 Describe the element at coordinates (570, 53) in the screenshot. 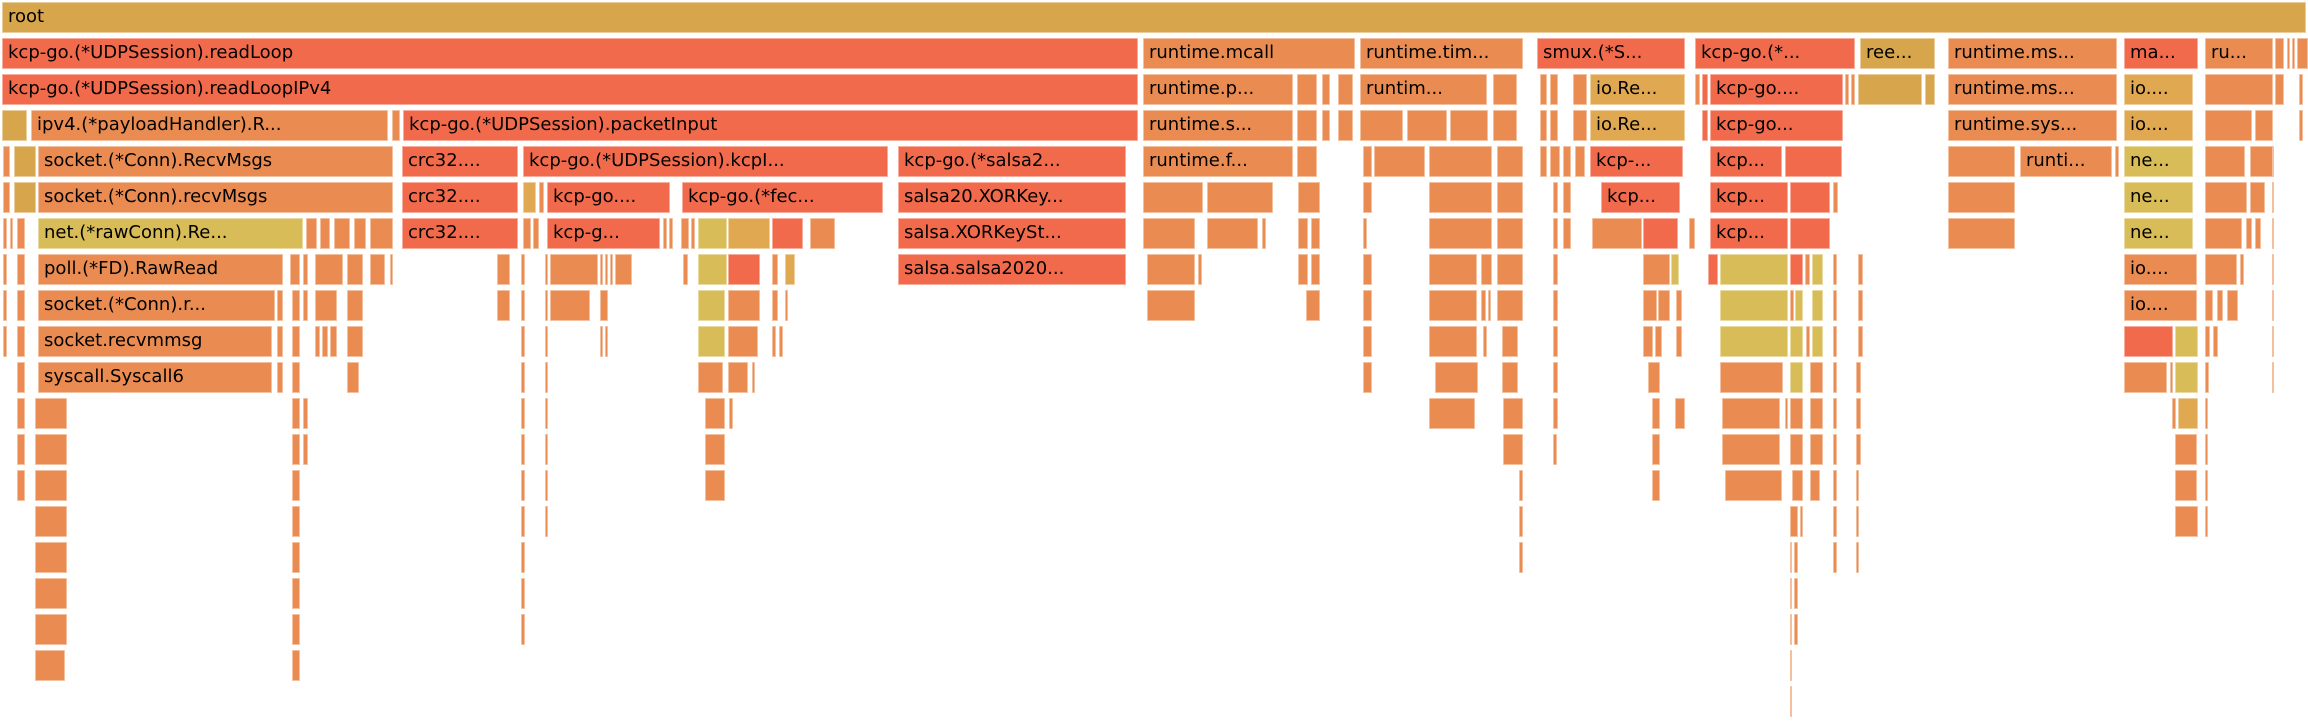

I see `flame-frame-labeled: kcp-go.(*UDPSession).readLoop` at that location.